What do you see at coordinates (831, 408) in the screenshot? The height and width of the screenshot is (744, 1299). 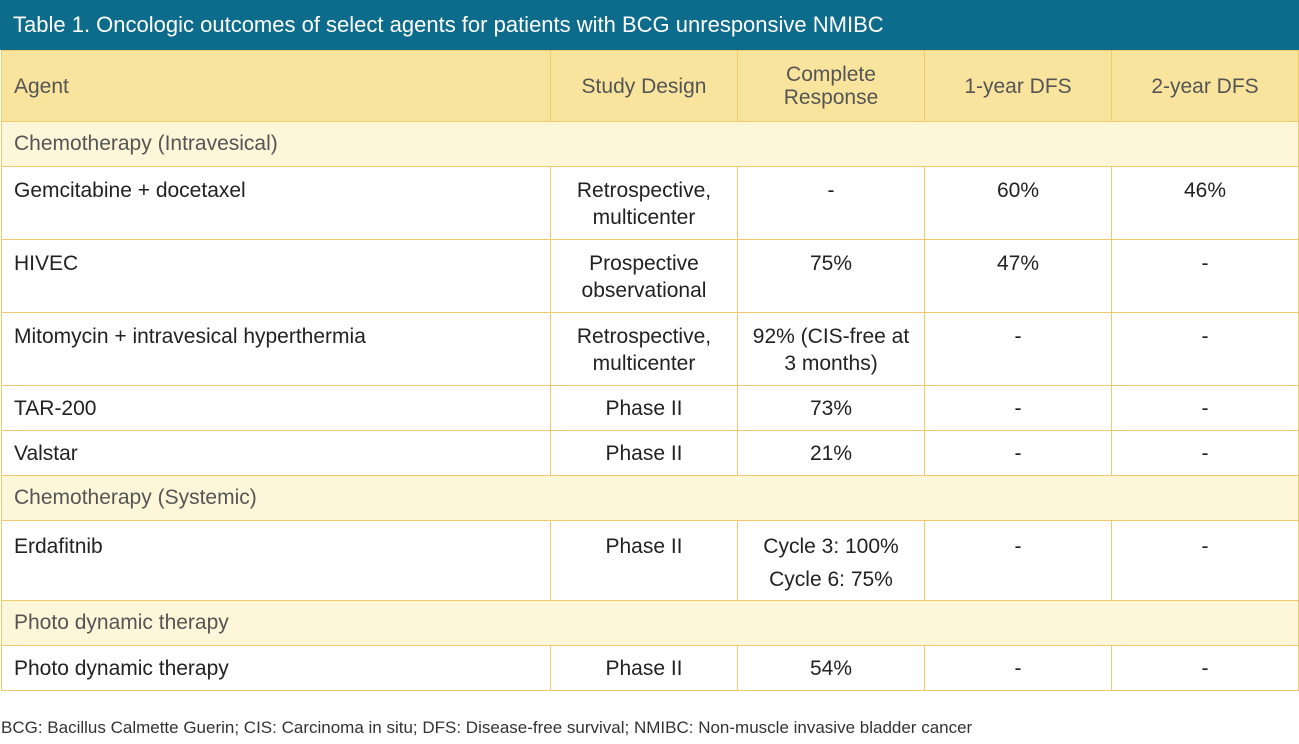 I see `complete-response-cell: 73%` at bounding box center [831, 408].